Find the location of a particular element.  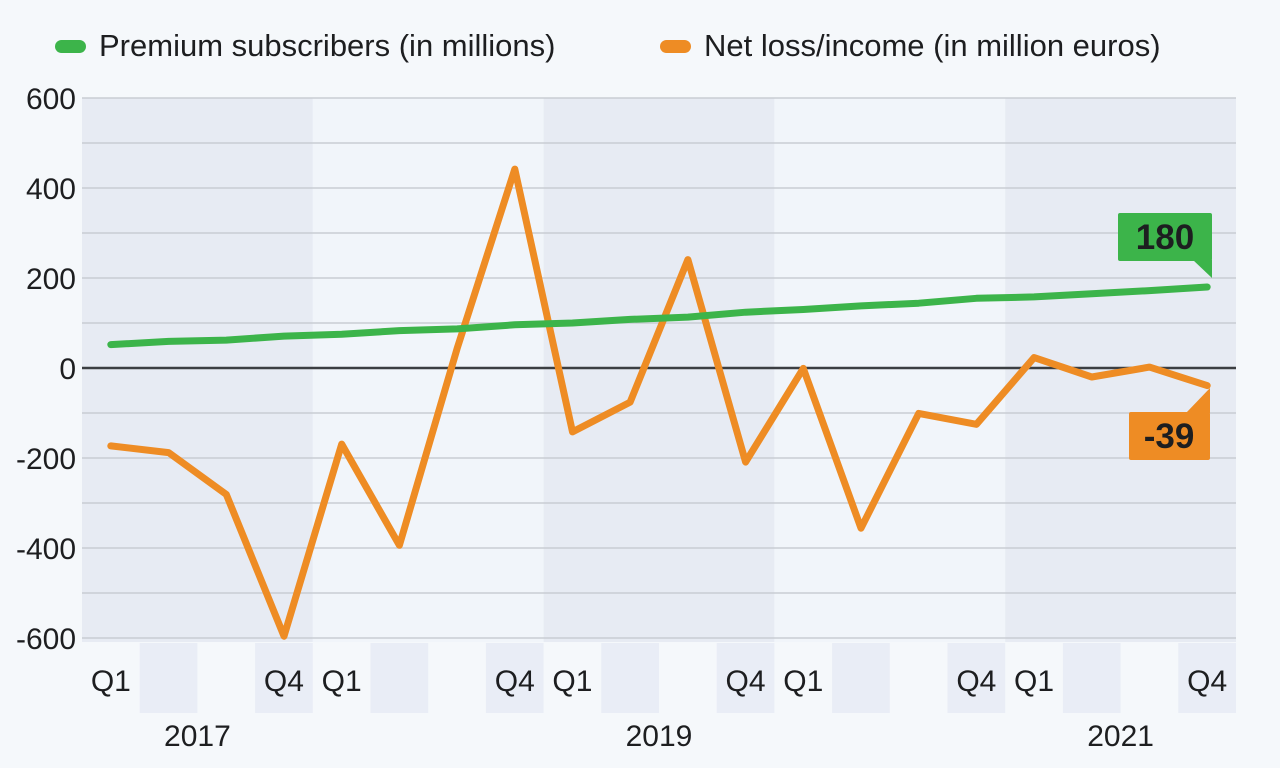

legend-item-premium-subscribers: Premium subscribers (in millions) is located at coordinates (305, 46).